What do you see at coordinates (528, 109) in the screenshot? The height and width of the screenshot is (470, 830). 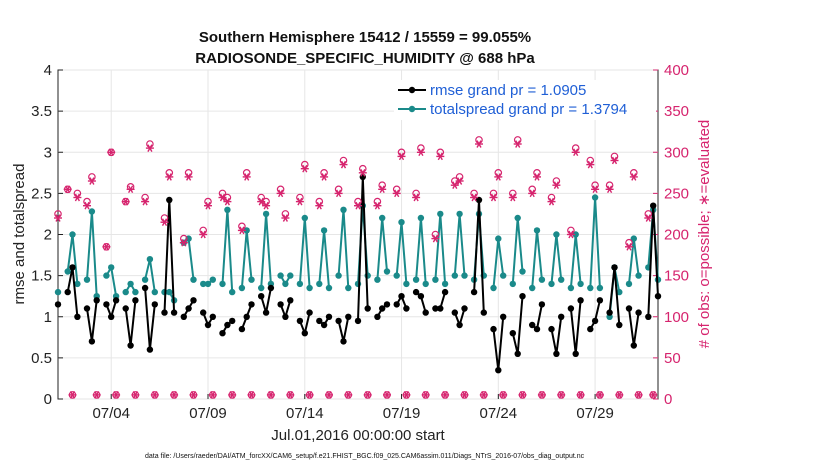 I see `legend-label-spread: totalspread grand pr = 1.3794` at bounding box center [528, 109].